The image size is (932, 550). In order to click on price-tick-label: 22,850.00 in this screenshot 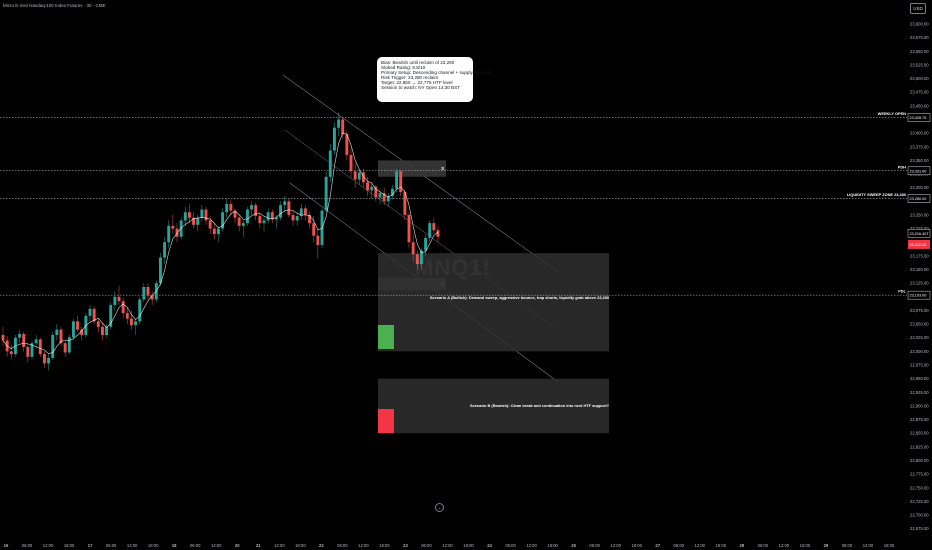, I will do `click(919, 433)`.